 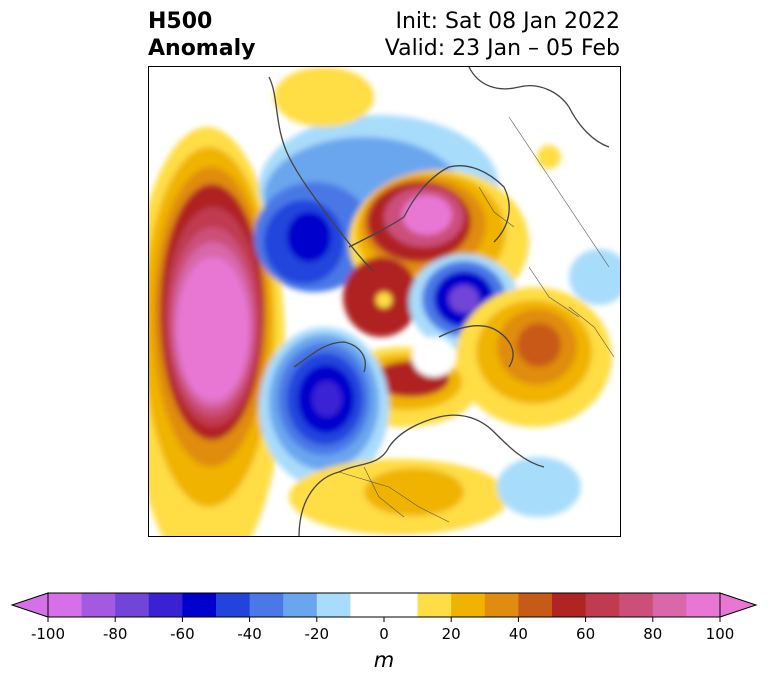 I want to click on colorbar-cells, so click(x=384, y=605).